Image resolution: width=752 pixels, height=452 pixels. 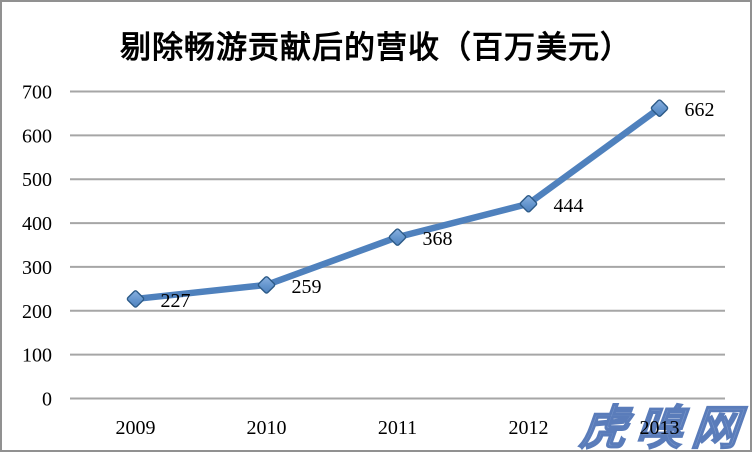 What do you see at coordinates (397, 428) in the screenshot?
I see `x-tick-label: 2011` at bounding box center [397, 428].